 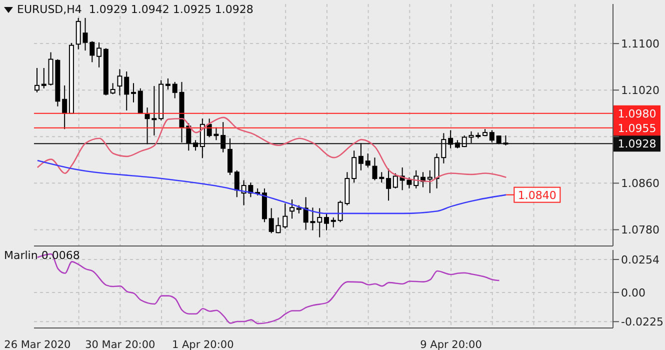 I want to click on y-tick-label: 1.1100, so click(x=640, y=43).